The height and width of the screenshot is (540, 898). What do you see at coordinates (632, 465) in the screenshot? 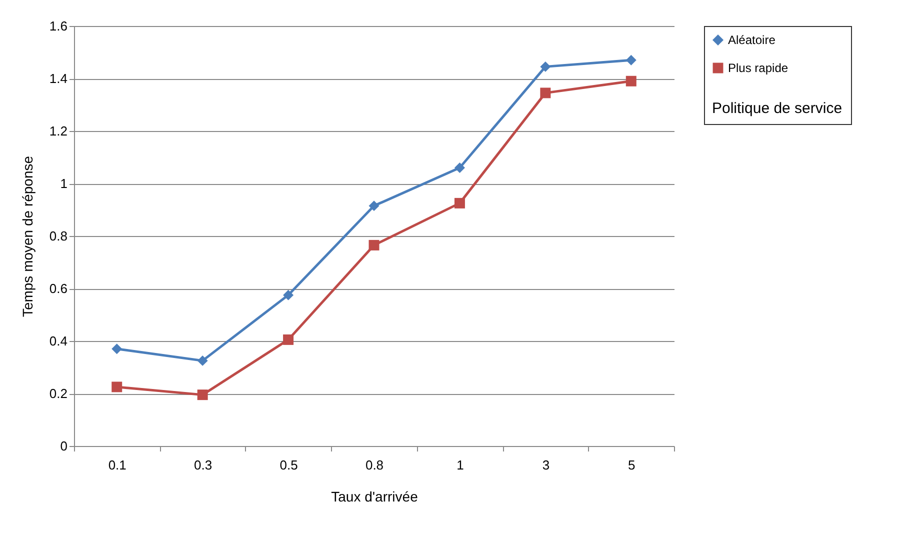
I see `x-tick-label: 5` at bounding box center [632, 465].